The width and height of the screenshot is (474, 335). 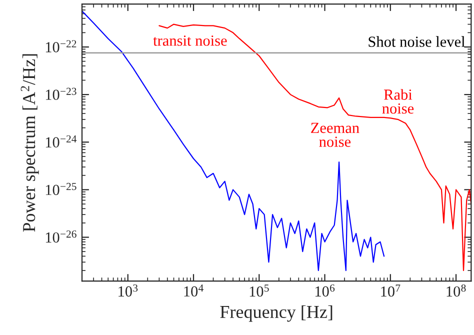 I want to click on y-tick-label: 10$^{−23}$, so click(x=61, y=94).